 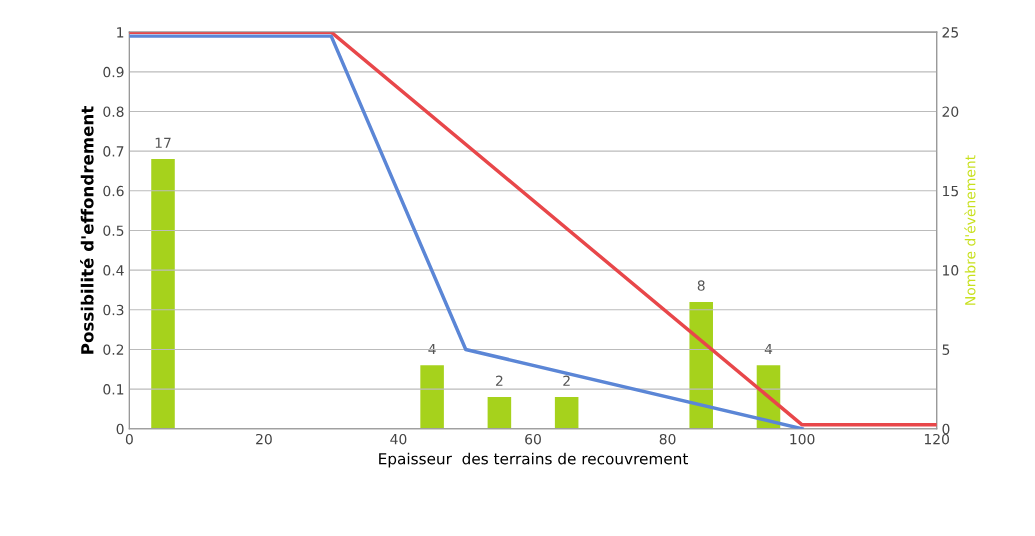 What do you see at coordinates (802, 439) in the screenshot?
I see `x-tick-label: 100` at bounding box center [802, 439].